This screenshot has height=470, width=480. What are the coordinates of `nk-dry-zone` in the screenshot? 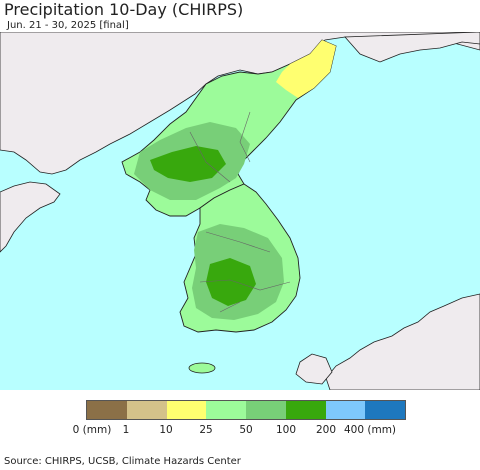 It's located at (306, 69).